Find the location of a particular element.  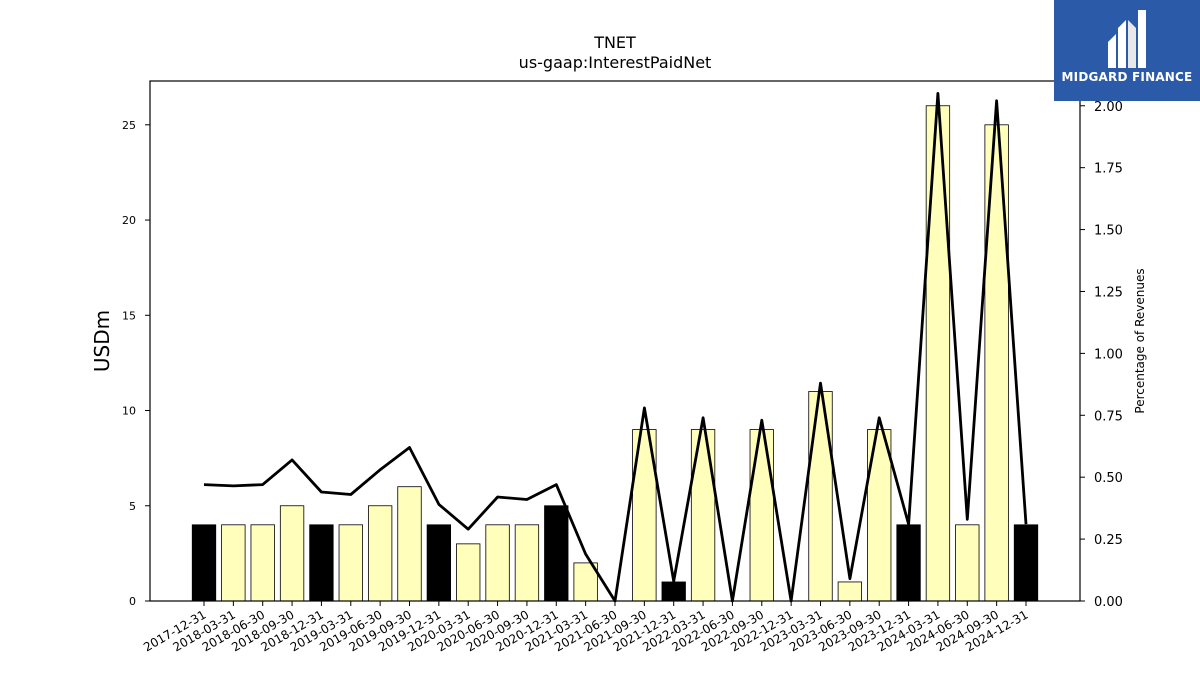

logo-text: MIDGARD FINANCE is located at coordinates (1127, 77).